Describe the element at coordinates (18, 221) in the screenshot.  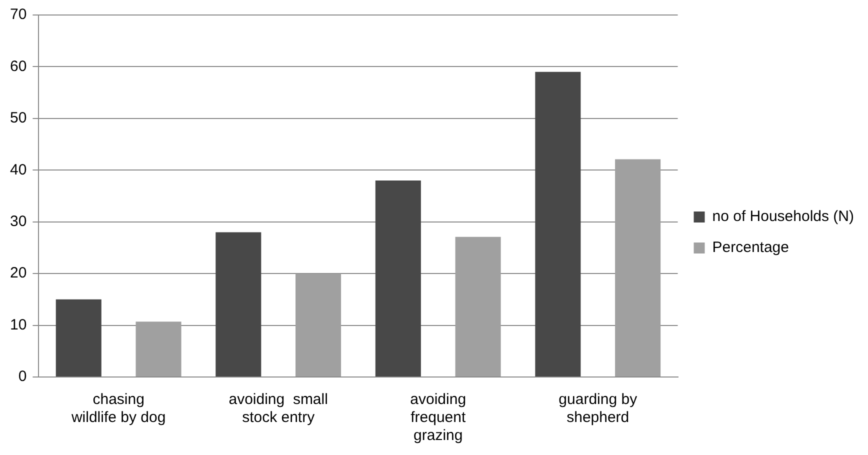
I see `y-tick-label: 30` at that location.